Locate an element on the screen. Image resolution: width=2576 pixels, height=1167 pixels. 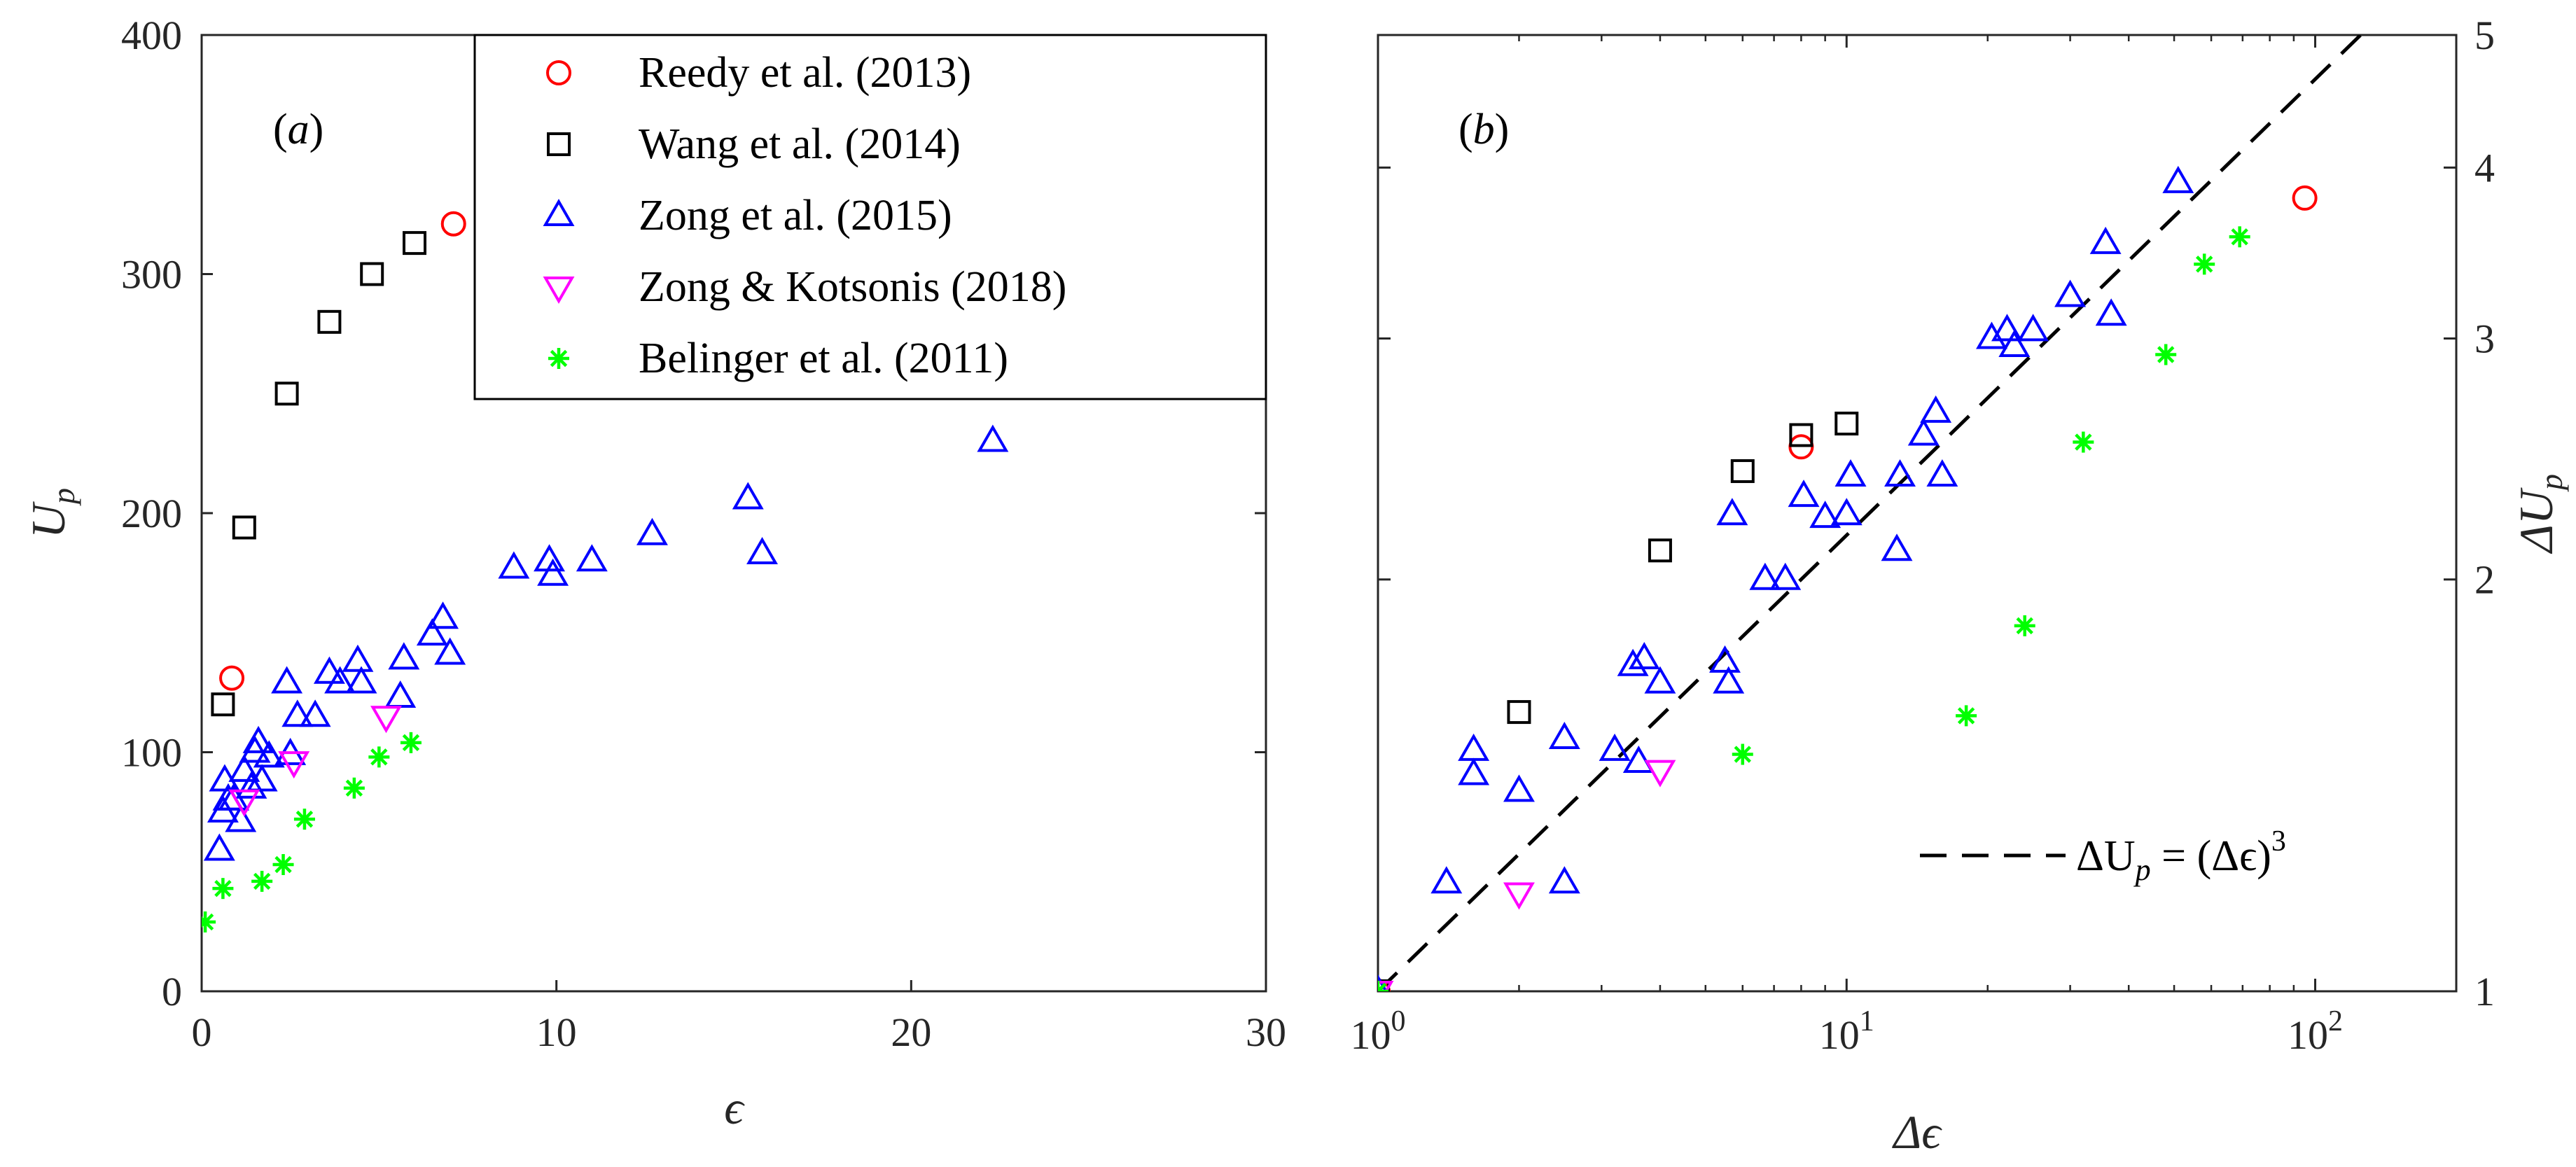
legend-marker-stroke is located at coordinates (559, 358).